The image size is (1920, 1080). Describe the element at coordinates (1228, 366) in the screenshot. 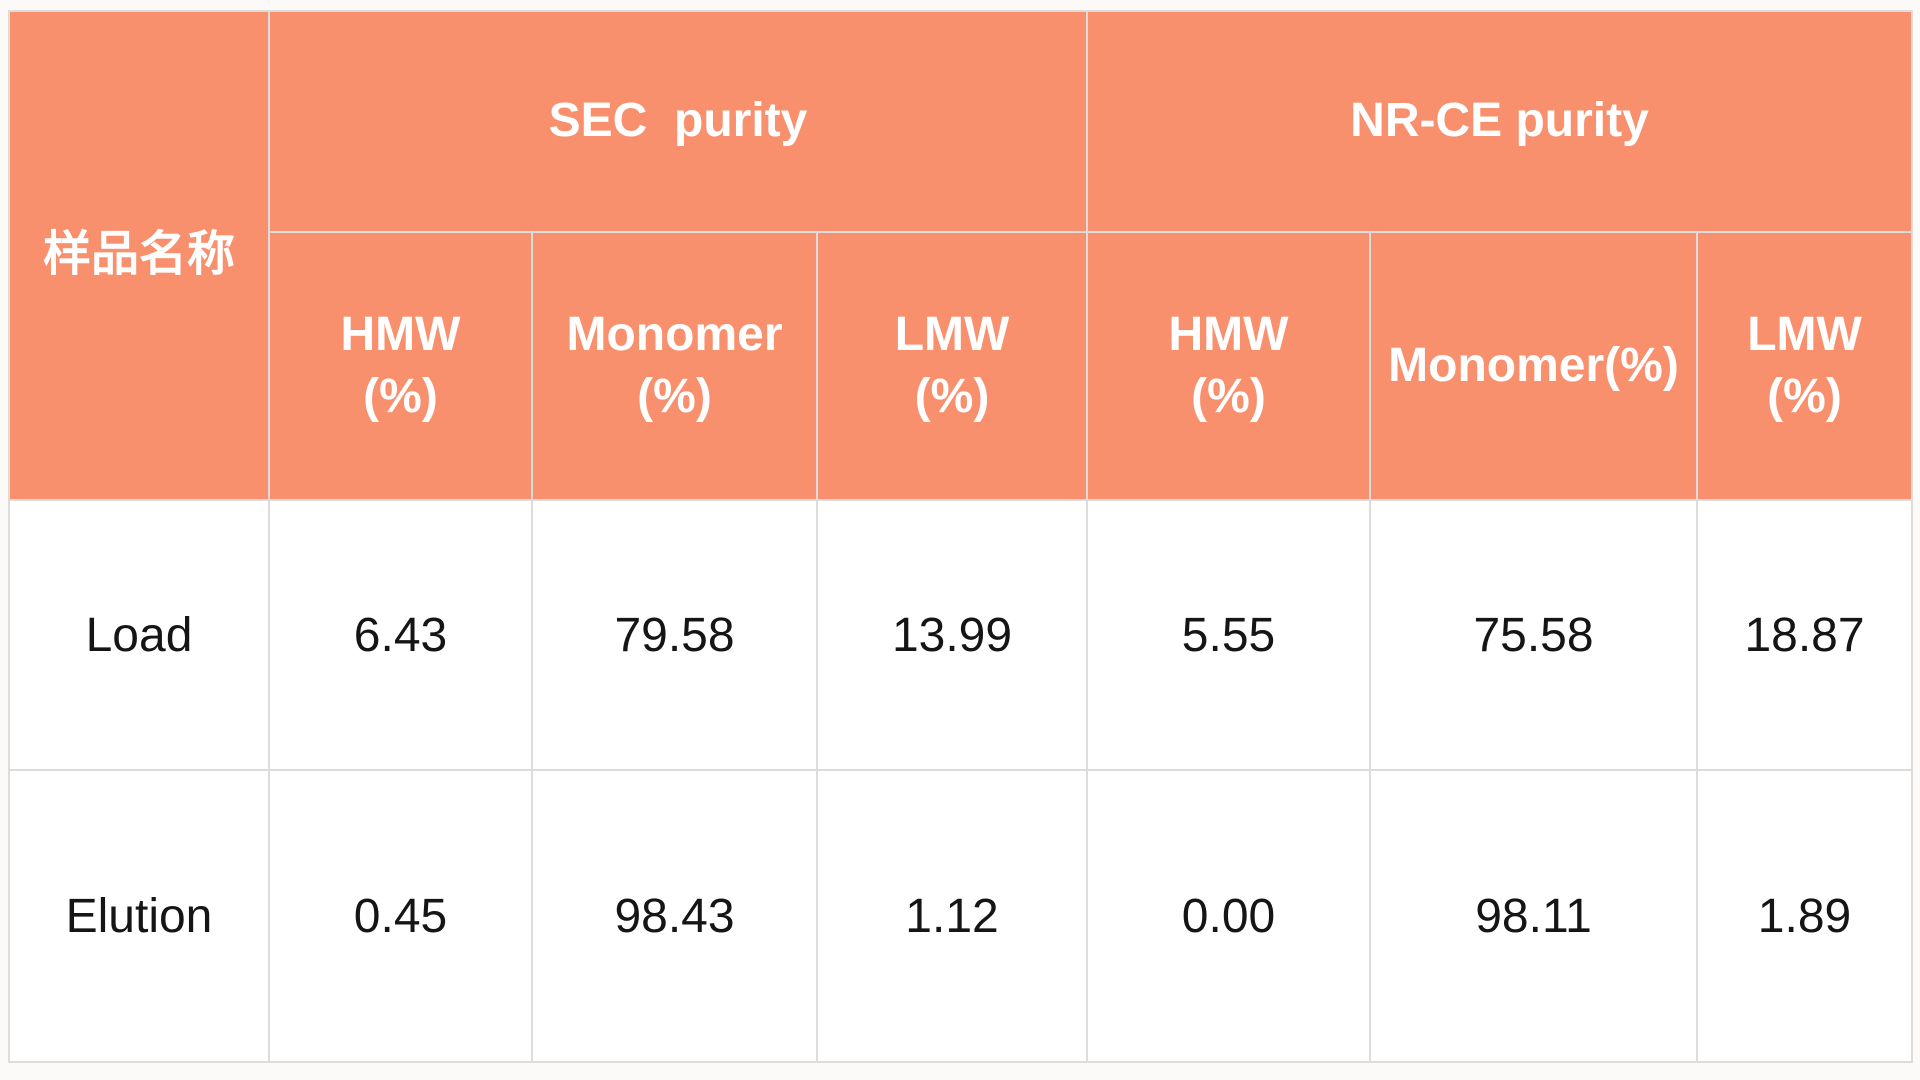

I see `subheader-nrce-hmw: HMW (%)` at that location.